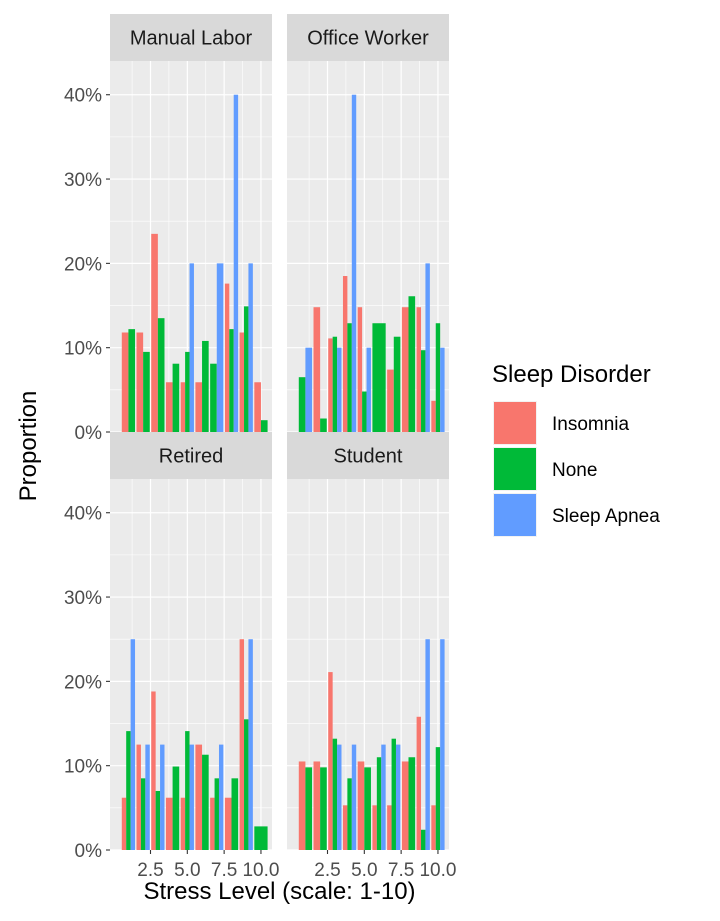 Image resolution: width=720 pixels, height=921 pixels. What do you see at coordinates (187, 870) in the screenshot?
I see `x-tick-label: 5.0` at bounding box center [187, 870].